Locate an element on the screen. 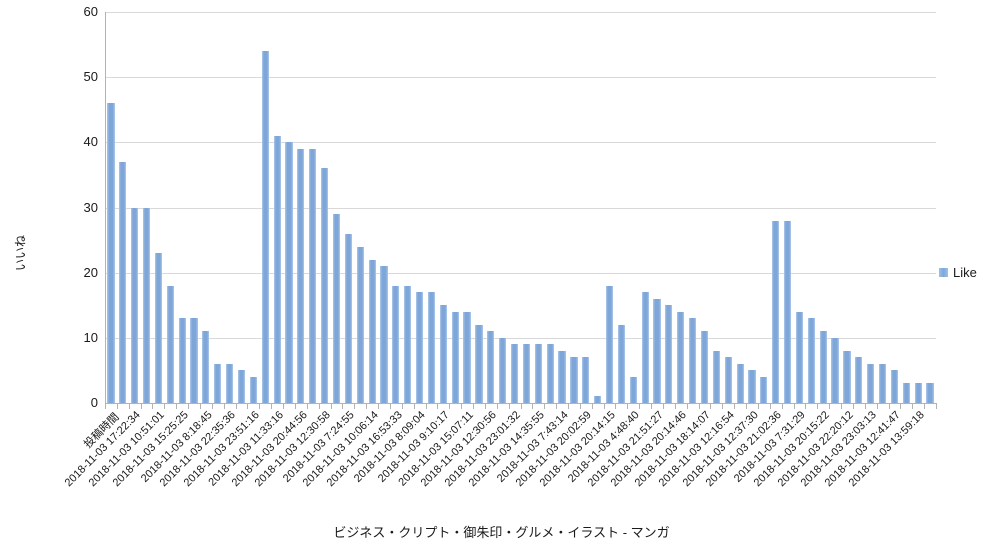  y-tick-label: 0 is located at coordinates (94, 402).